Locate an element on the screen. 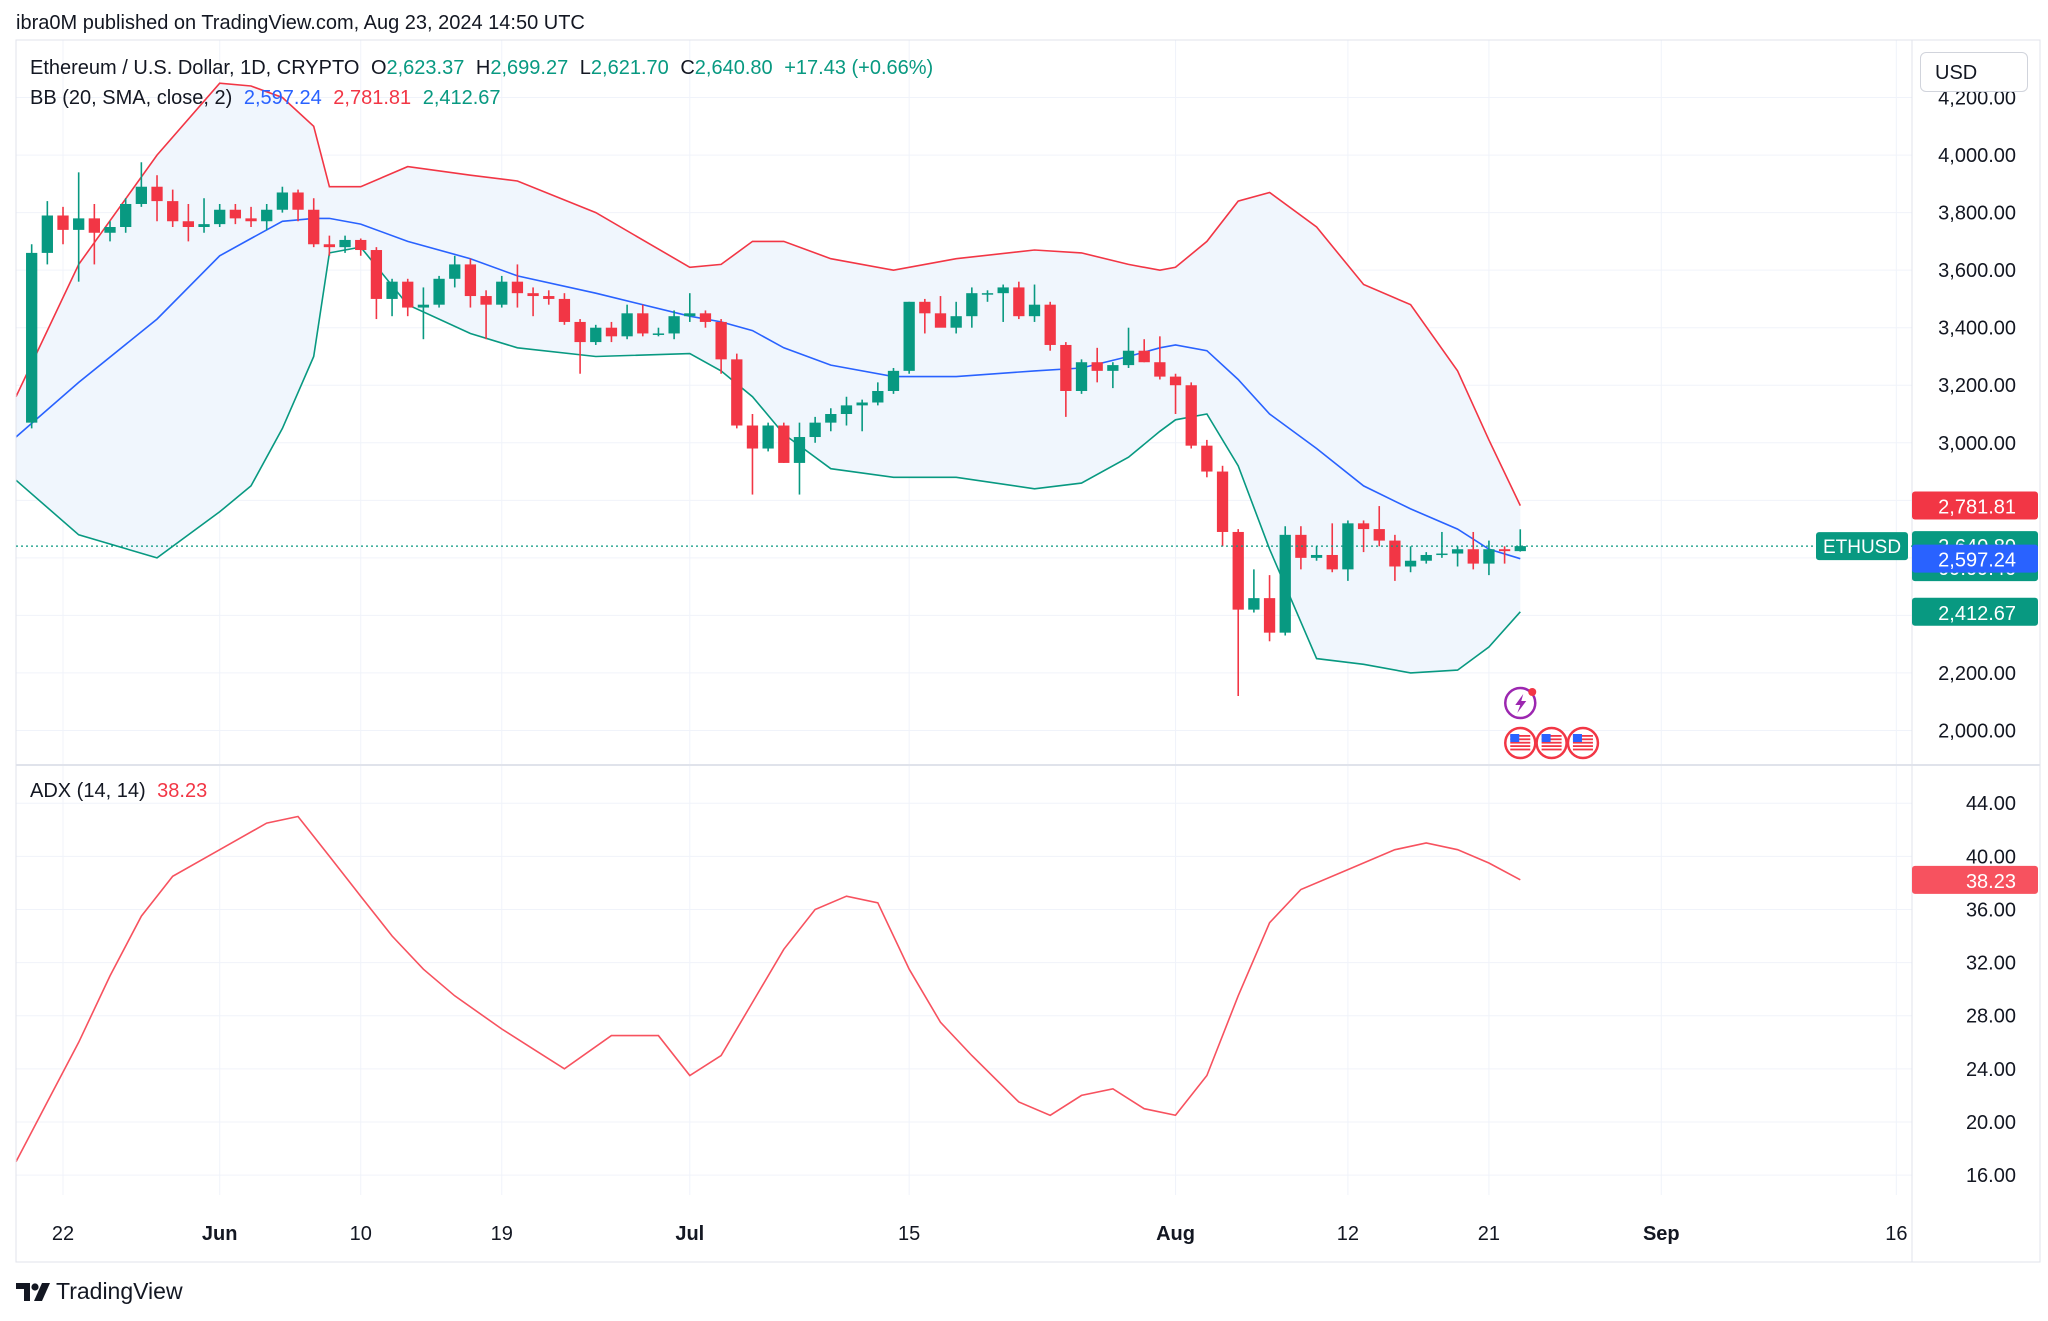 This screenshot has width=2048, height=1321. adx-label: ADX (14, 14) is located at coordinates (88, 791).